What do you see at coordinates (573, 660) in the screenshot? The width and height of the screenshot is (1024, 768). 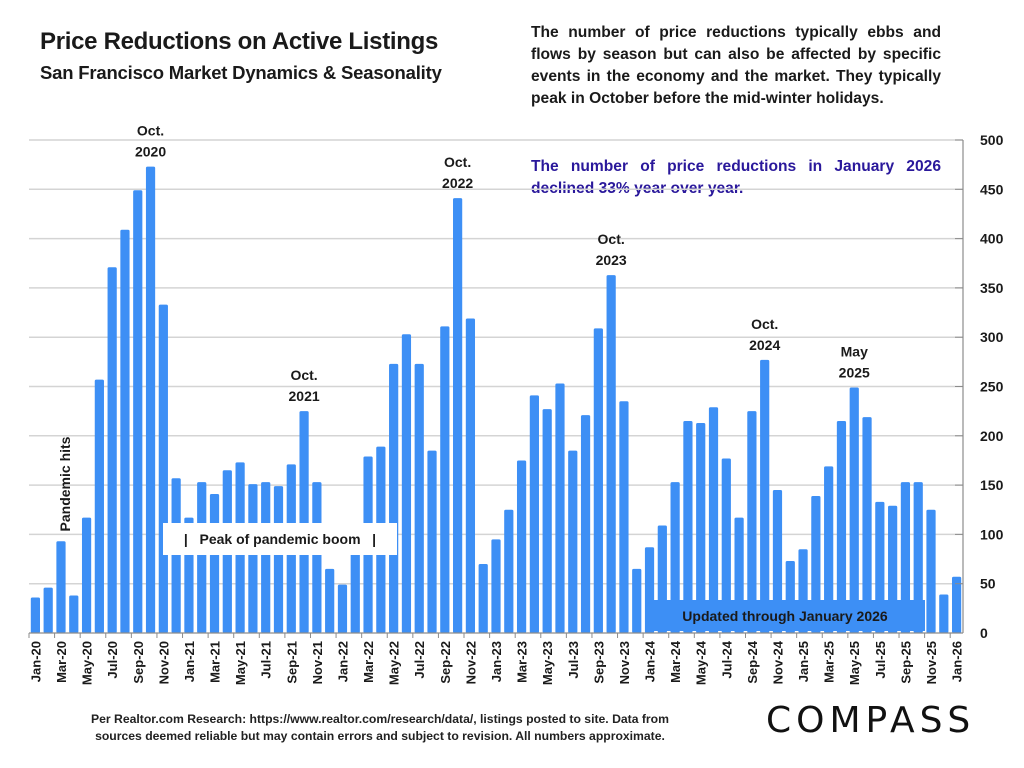 I see `x-tick-label: Jul-23` at bounding box center [573, 660].